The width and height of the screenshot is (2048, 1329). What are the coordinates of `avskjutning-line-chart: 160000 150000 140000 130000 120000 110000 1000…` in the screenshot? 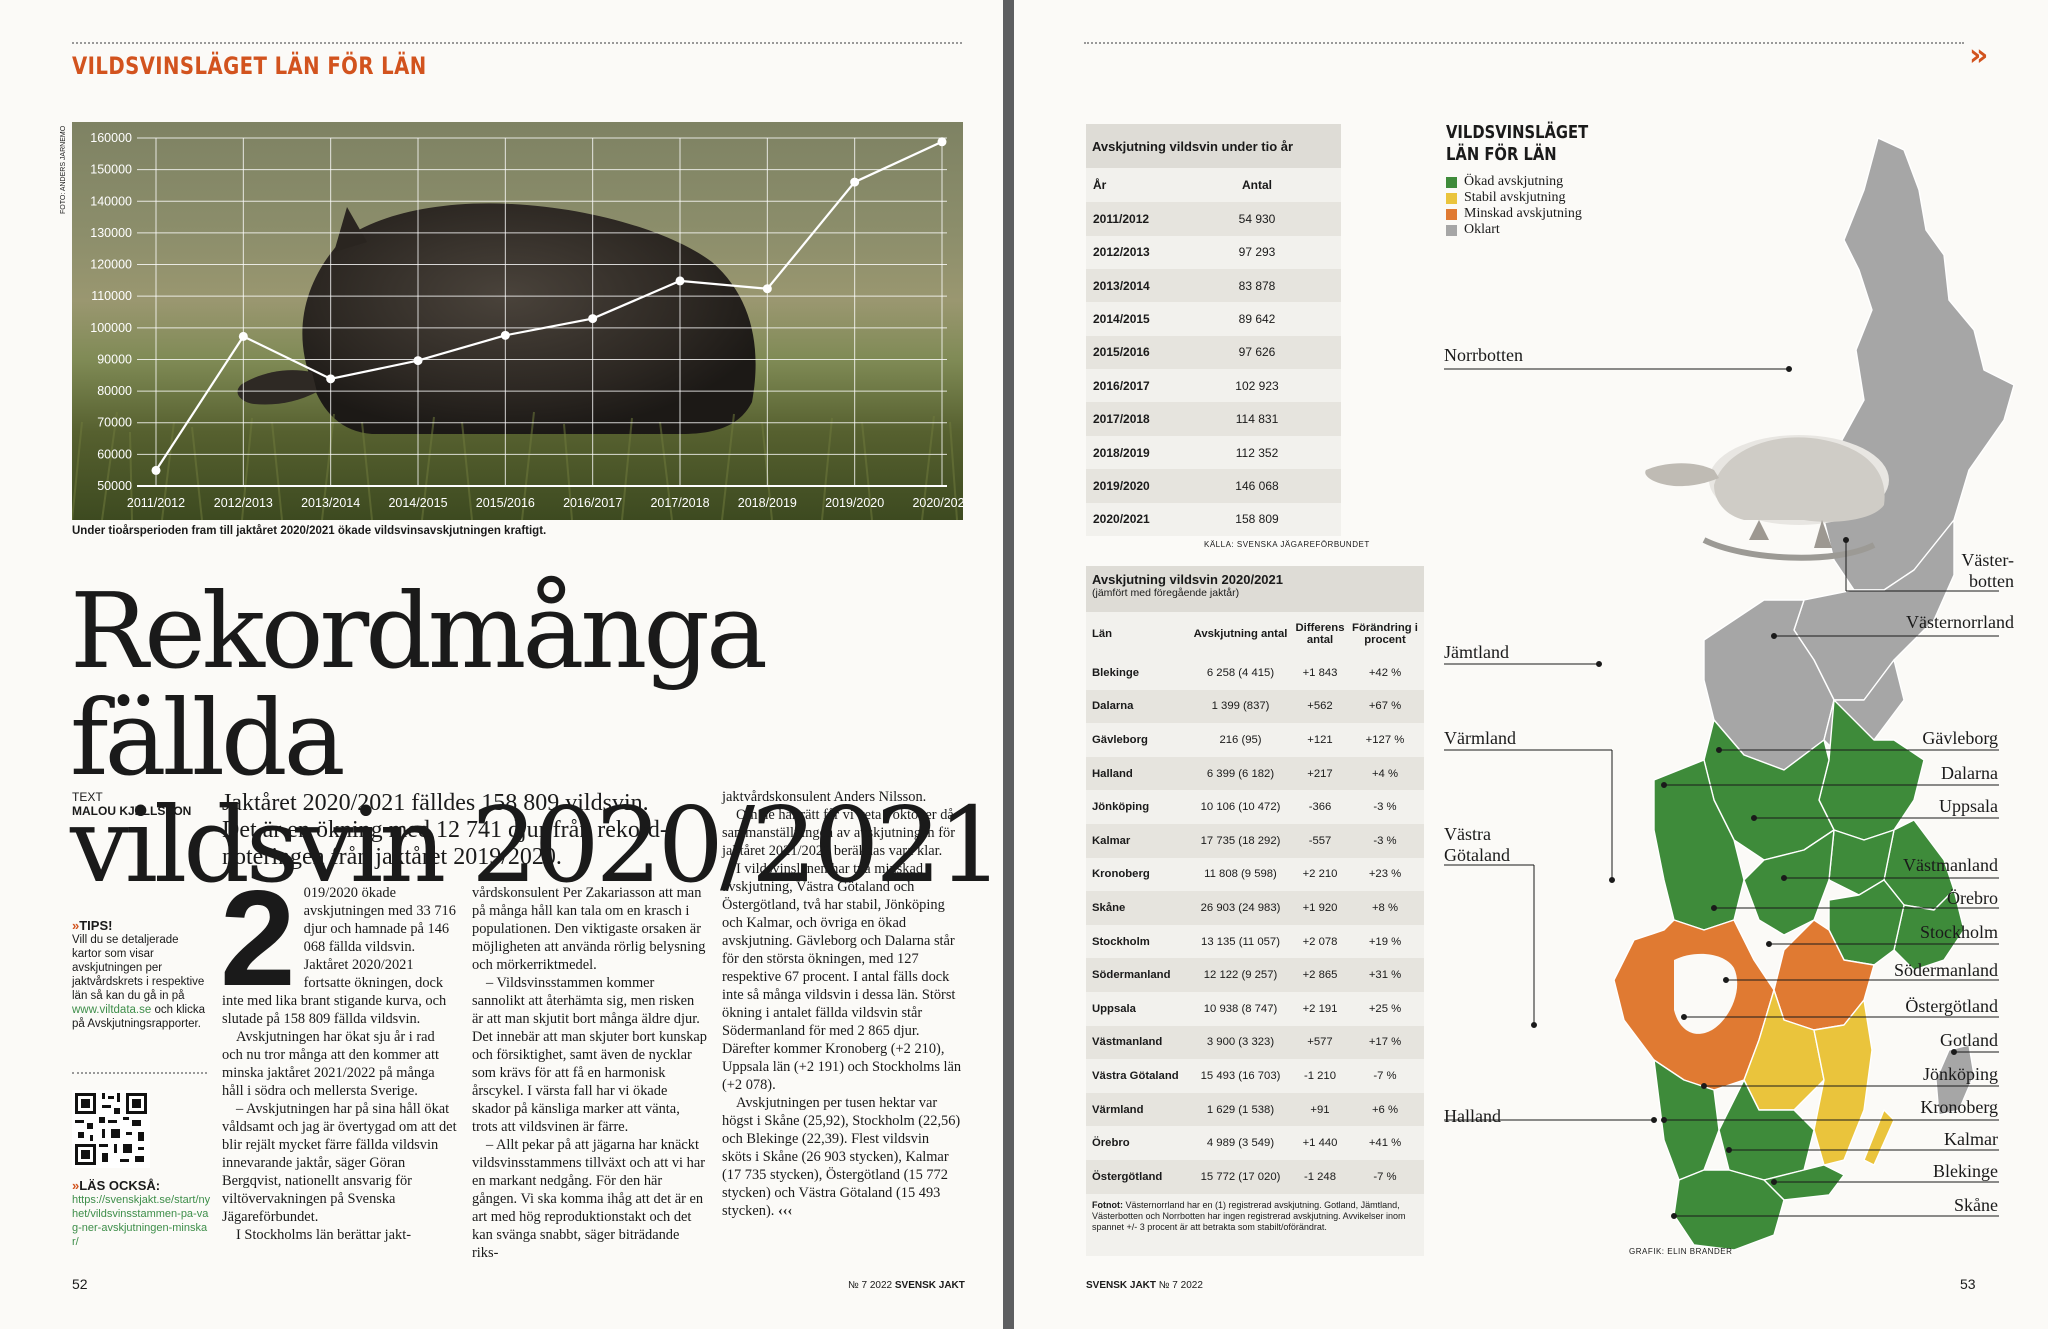 It's located at (526, 320).